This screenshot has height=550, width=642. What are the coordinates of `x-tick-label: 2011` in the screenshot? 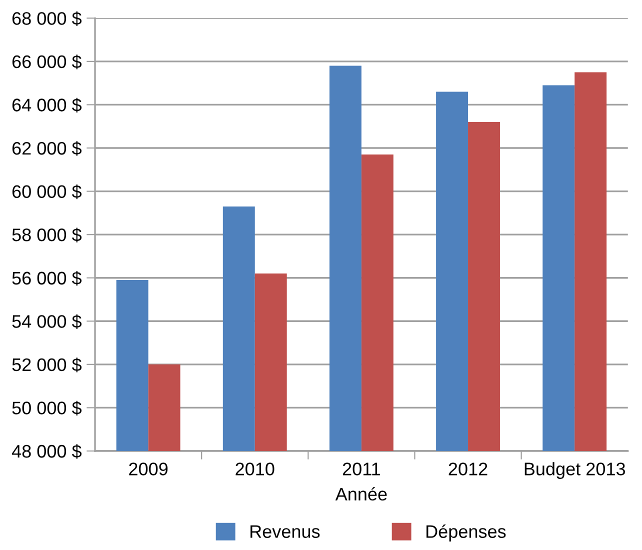 It's located at (361, 469).